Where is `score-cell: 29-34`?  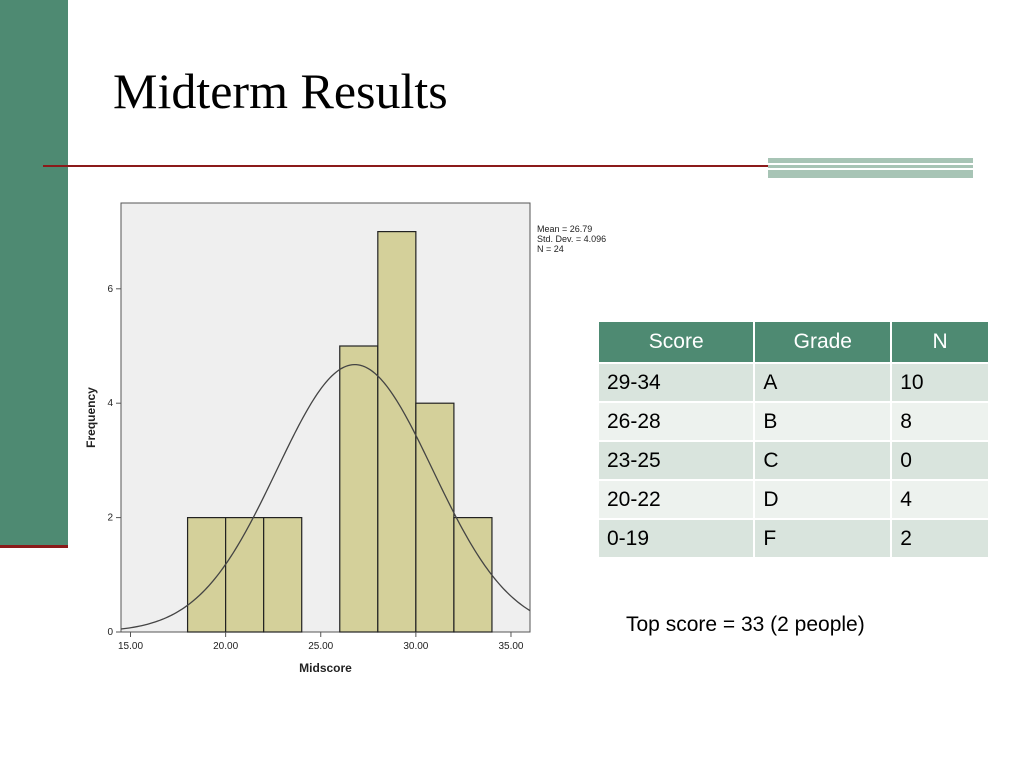
score-cell: 29-34 is located at coordinates (676, 382).